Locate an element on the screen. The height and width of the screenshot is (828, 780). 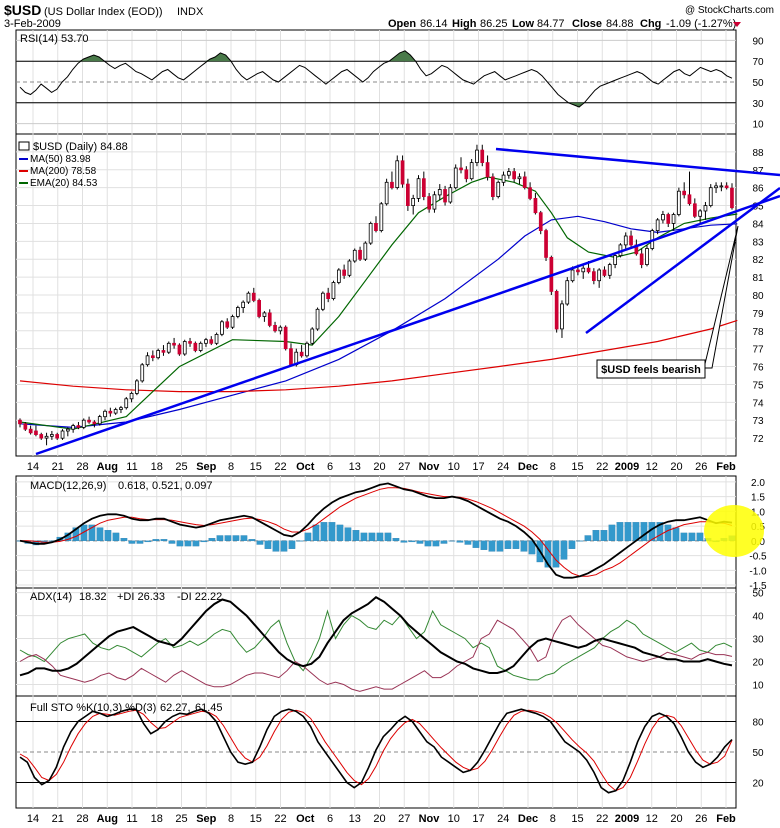
rsi-tick-label: 30 is located at coordinates (758, 104).